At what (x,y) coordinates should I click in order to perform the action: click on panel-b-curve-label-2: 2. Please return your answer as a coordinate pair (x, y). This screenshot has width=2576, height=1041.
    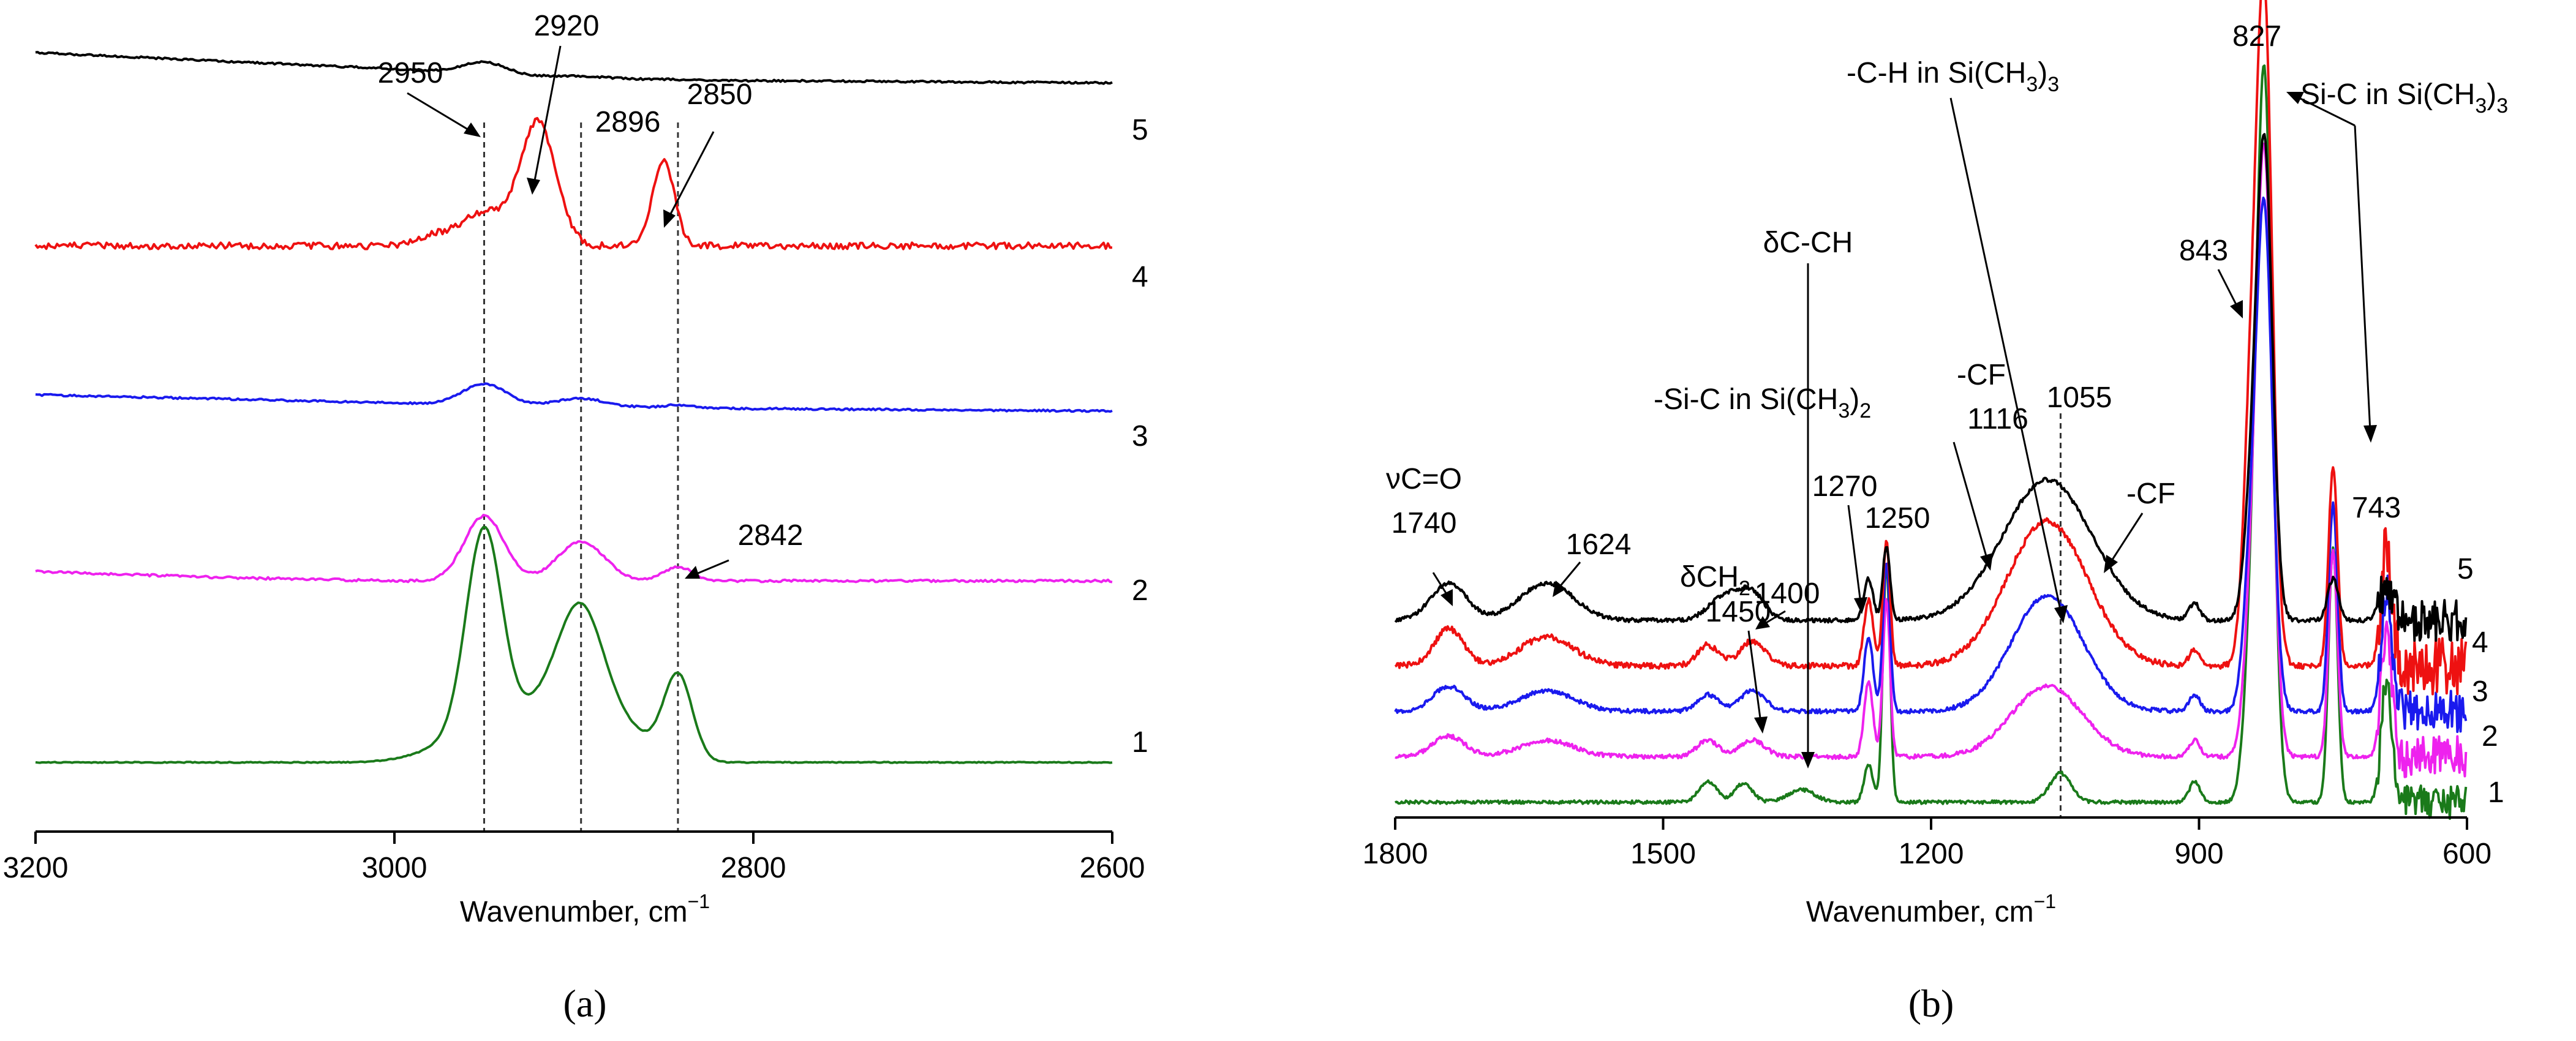
    Looking at the image, I should click on (2490, 736).